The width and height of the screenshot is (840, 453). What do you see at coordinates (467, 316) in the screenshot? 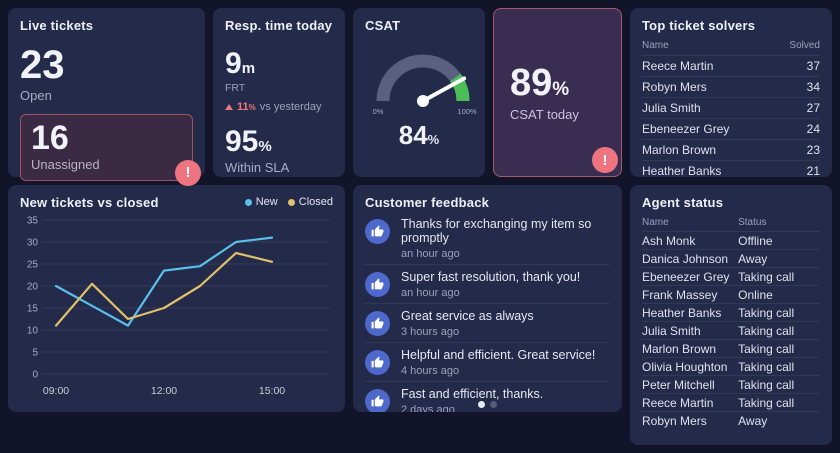
I see `feedback-text: Great service as always` at bounding box center [467, 316].